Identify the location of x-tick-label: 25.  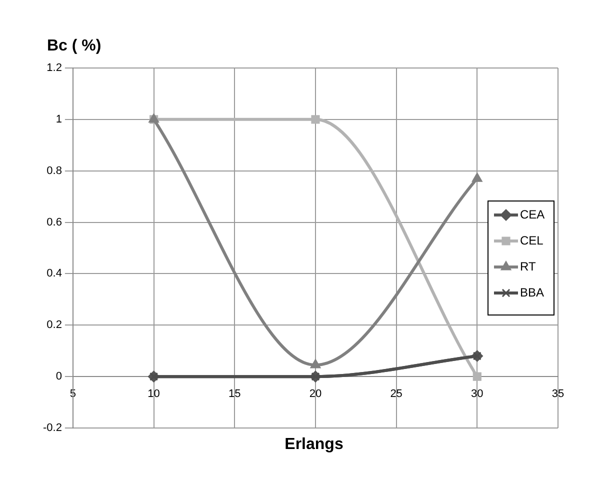
(396, 394).